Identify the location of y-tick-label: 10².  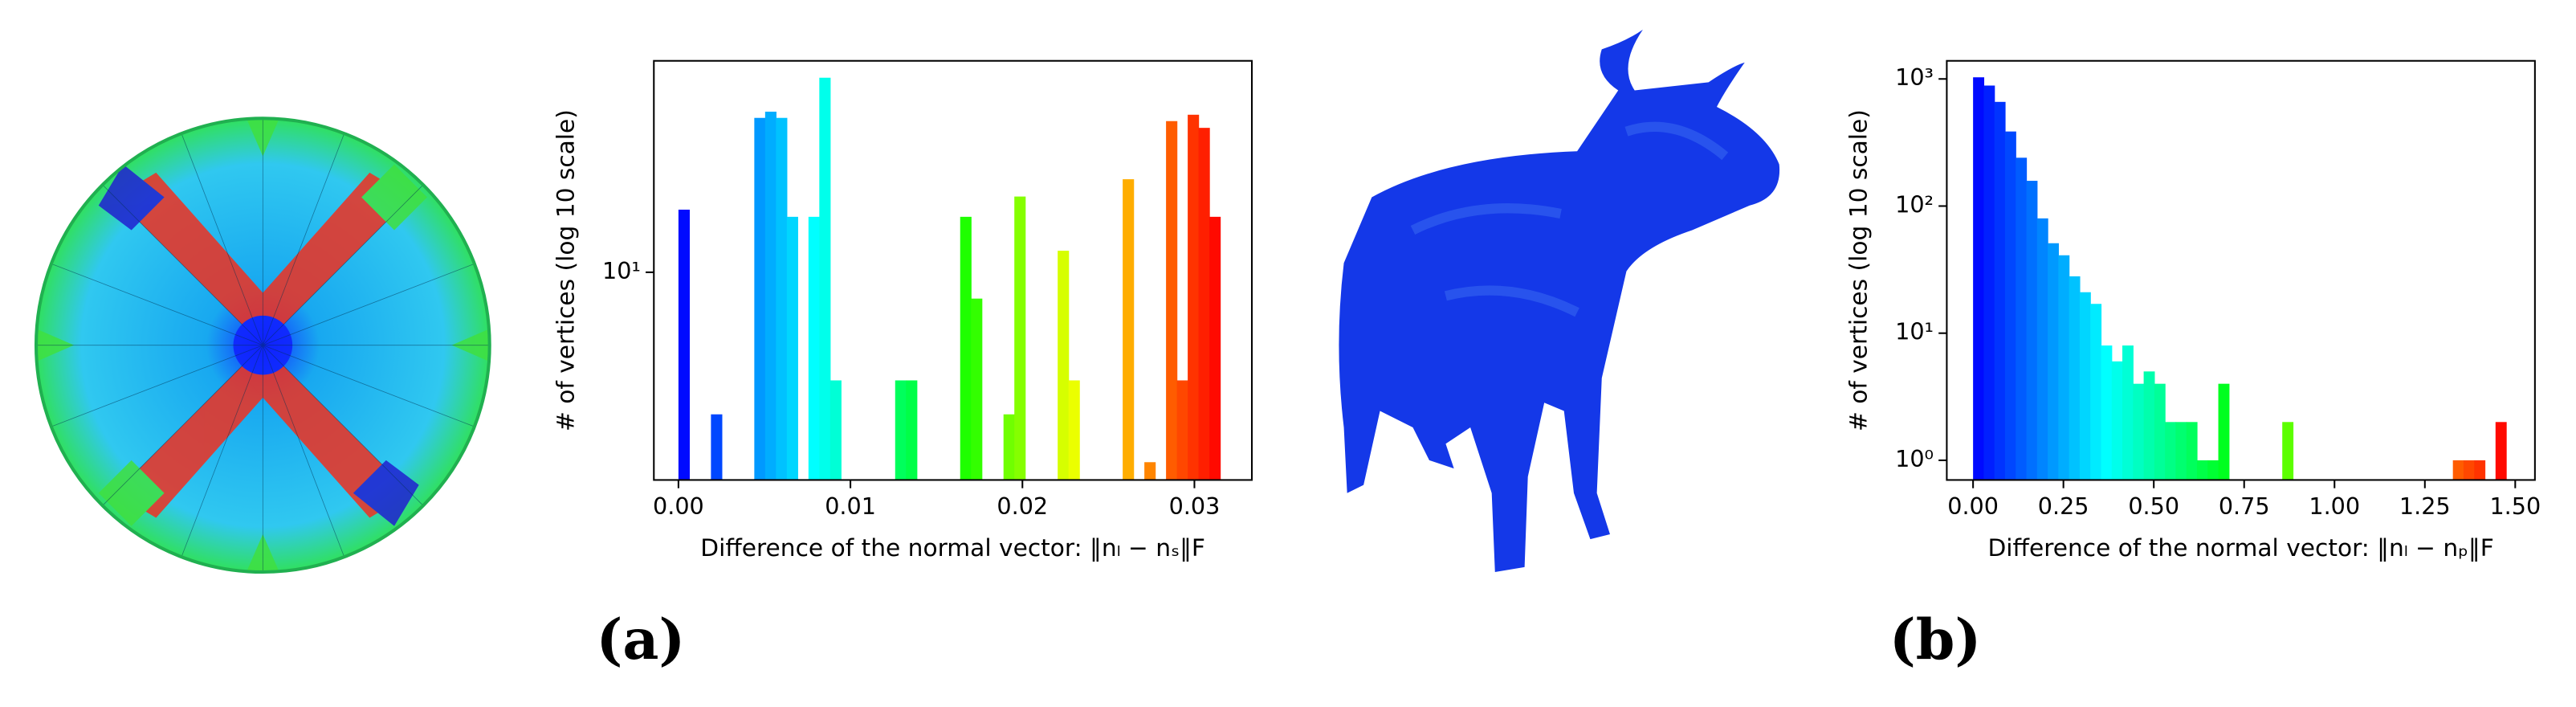
(1914, 204).